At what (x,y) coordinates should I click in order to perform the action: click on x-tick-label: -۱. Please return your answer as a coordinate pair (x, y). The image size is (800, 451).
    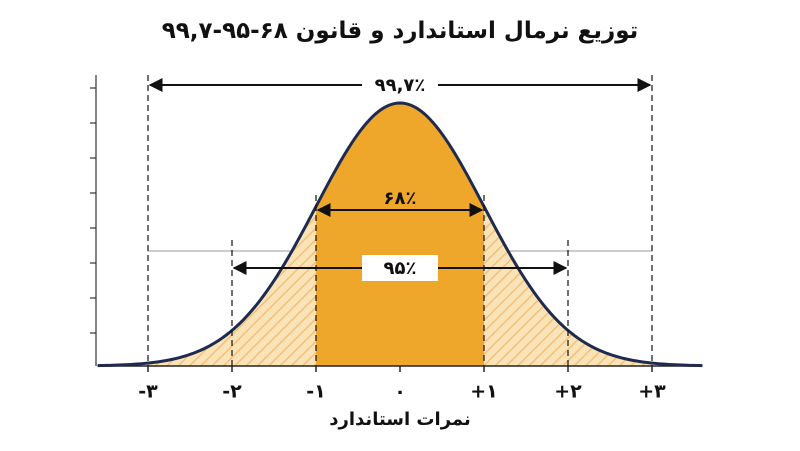
    Looking at the image, I should click on (315, 392).